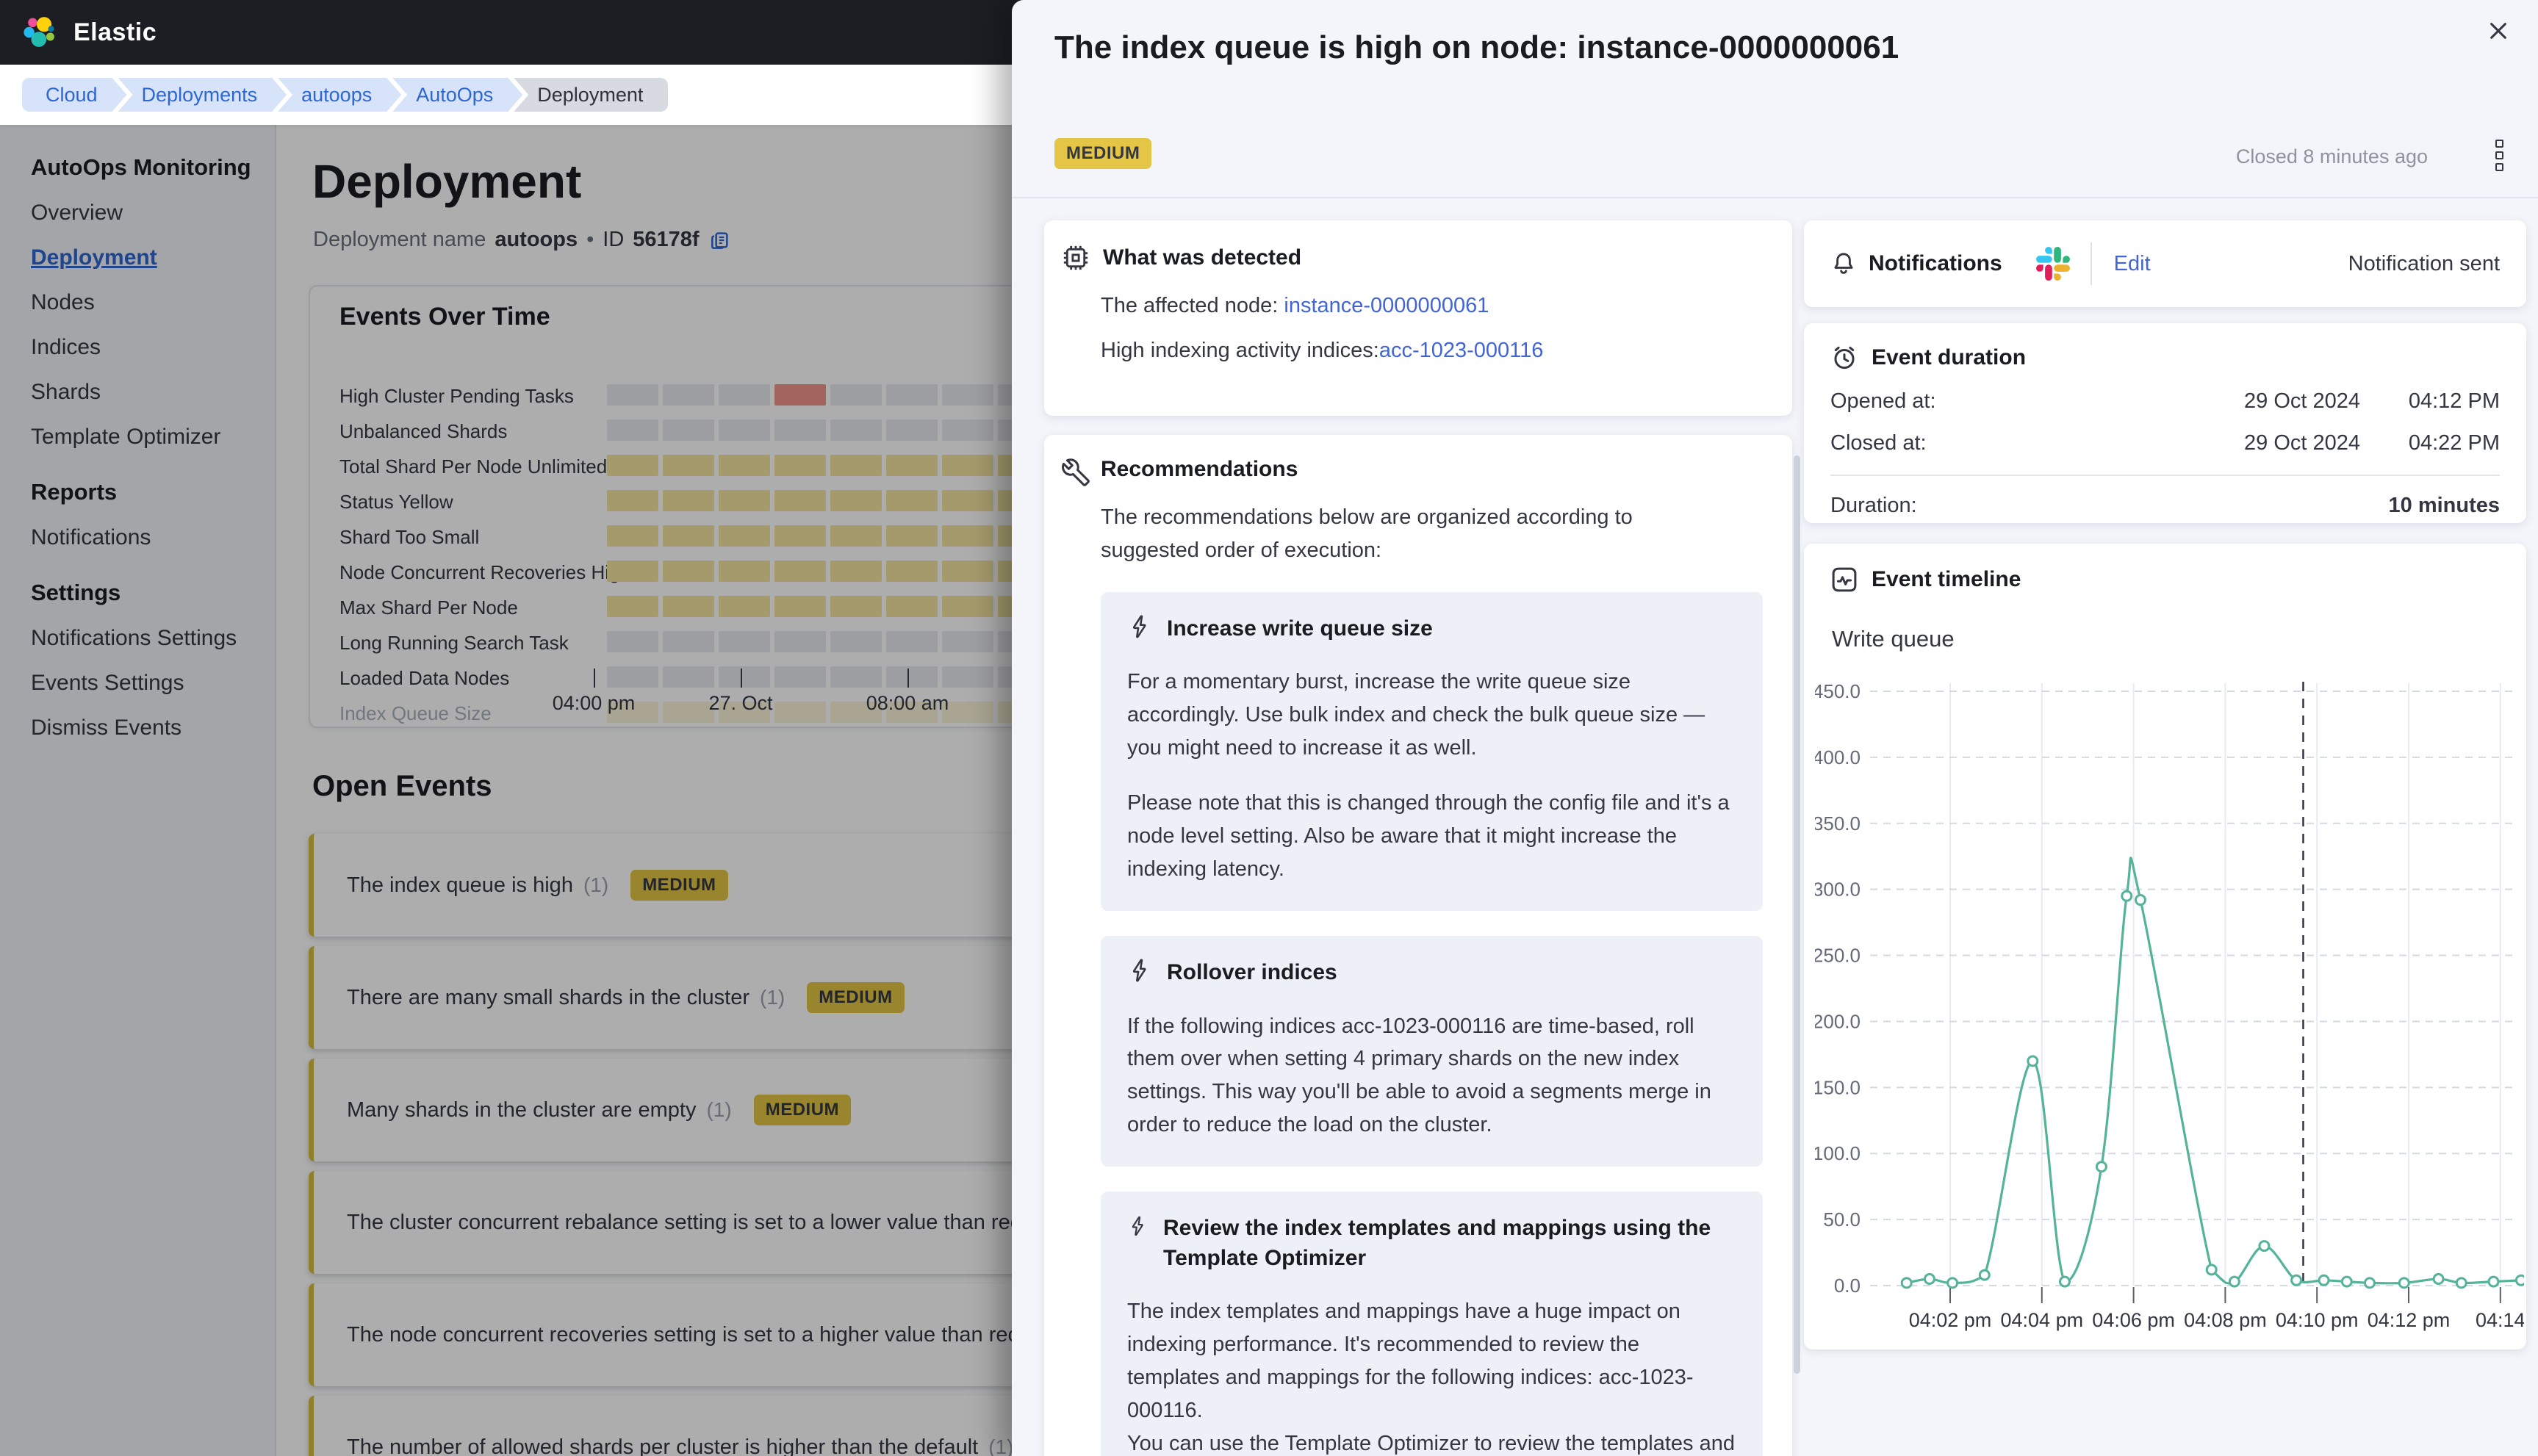 The height and width of the screenshot is (1456, 2538). What do you see at coordinates (115, 32) in the screenshot?
I see `brand-title: Elastic` at bounding box center [115, 32].